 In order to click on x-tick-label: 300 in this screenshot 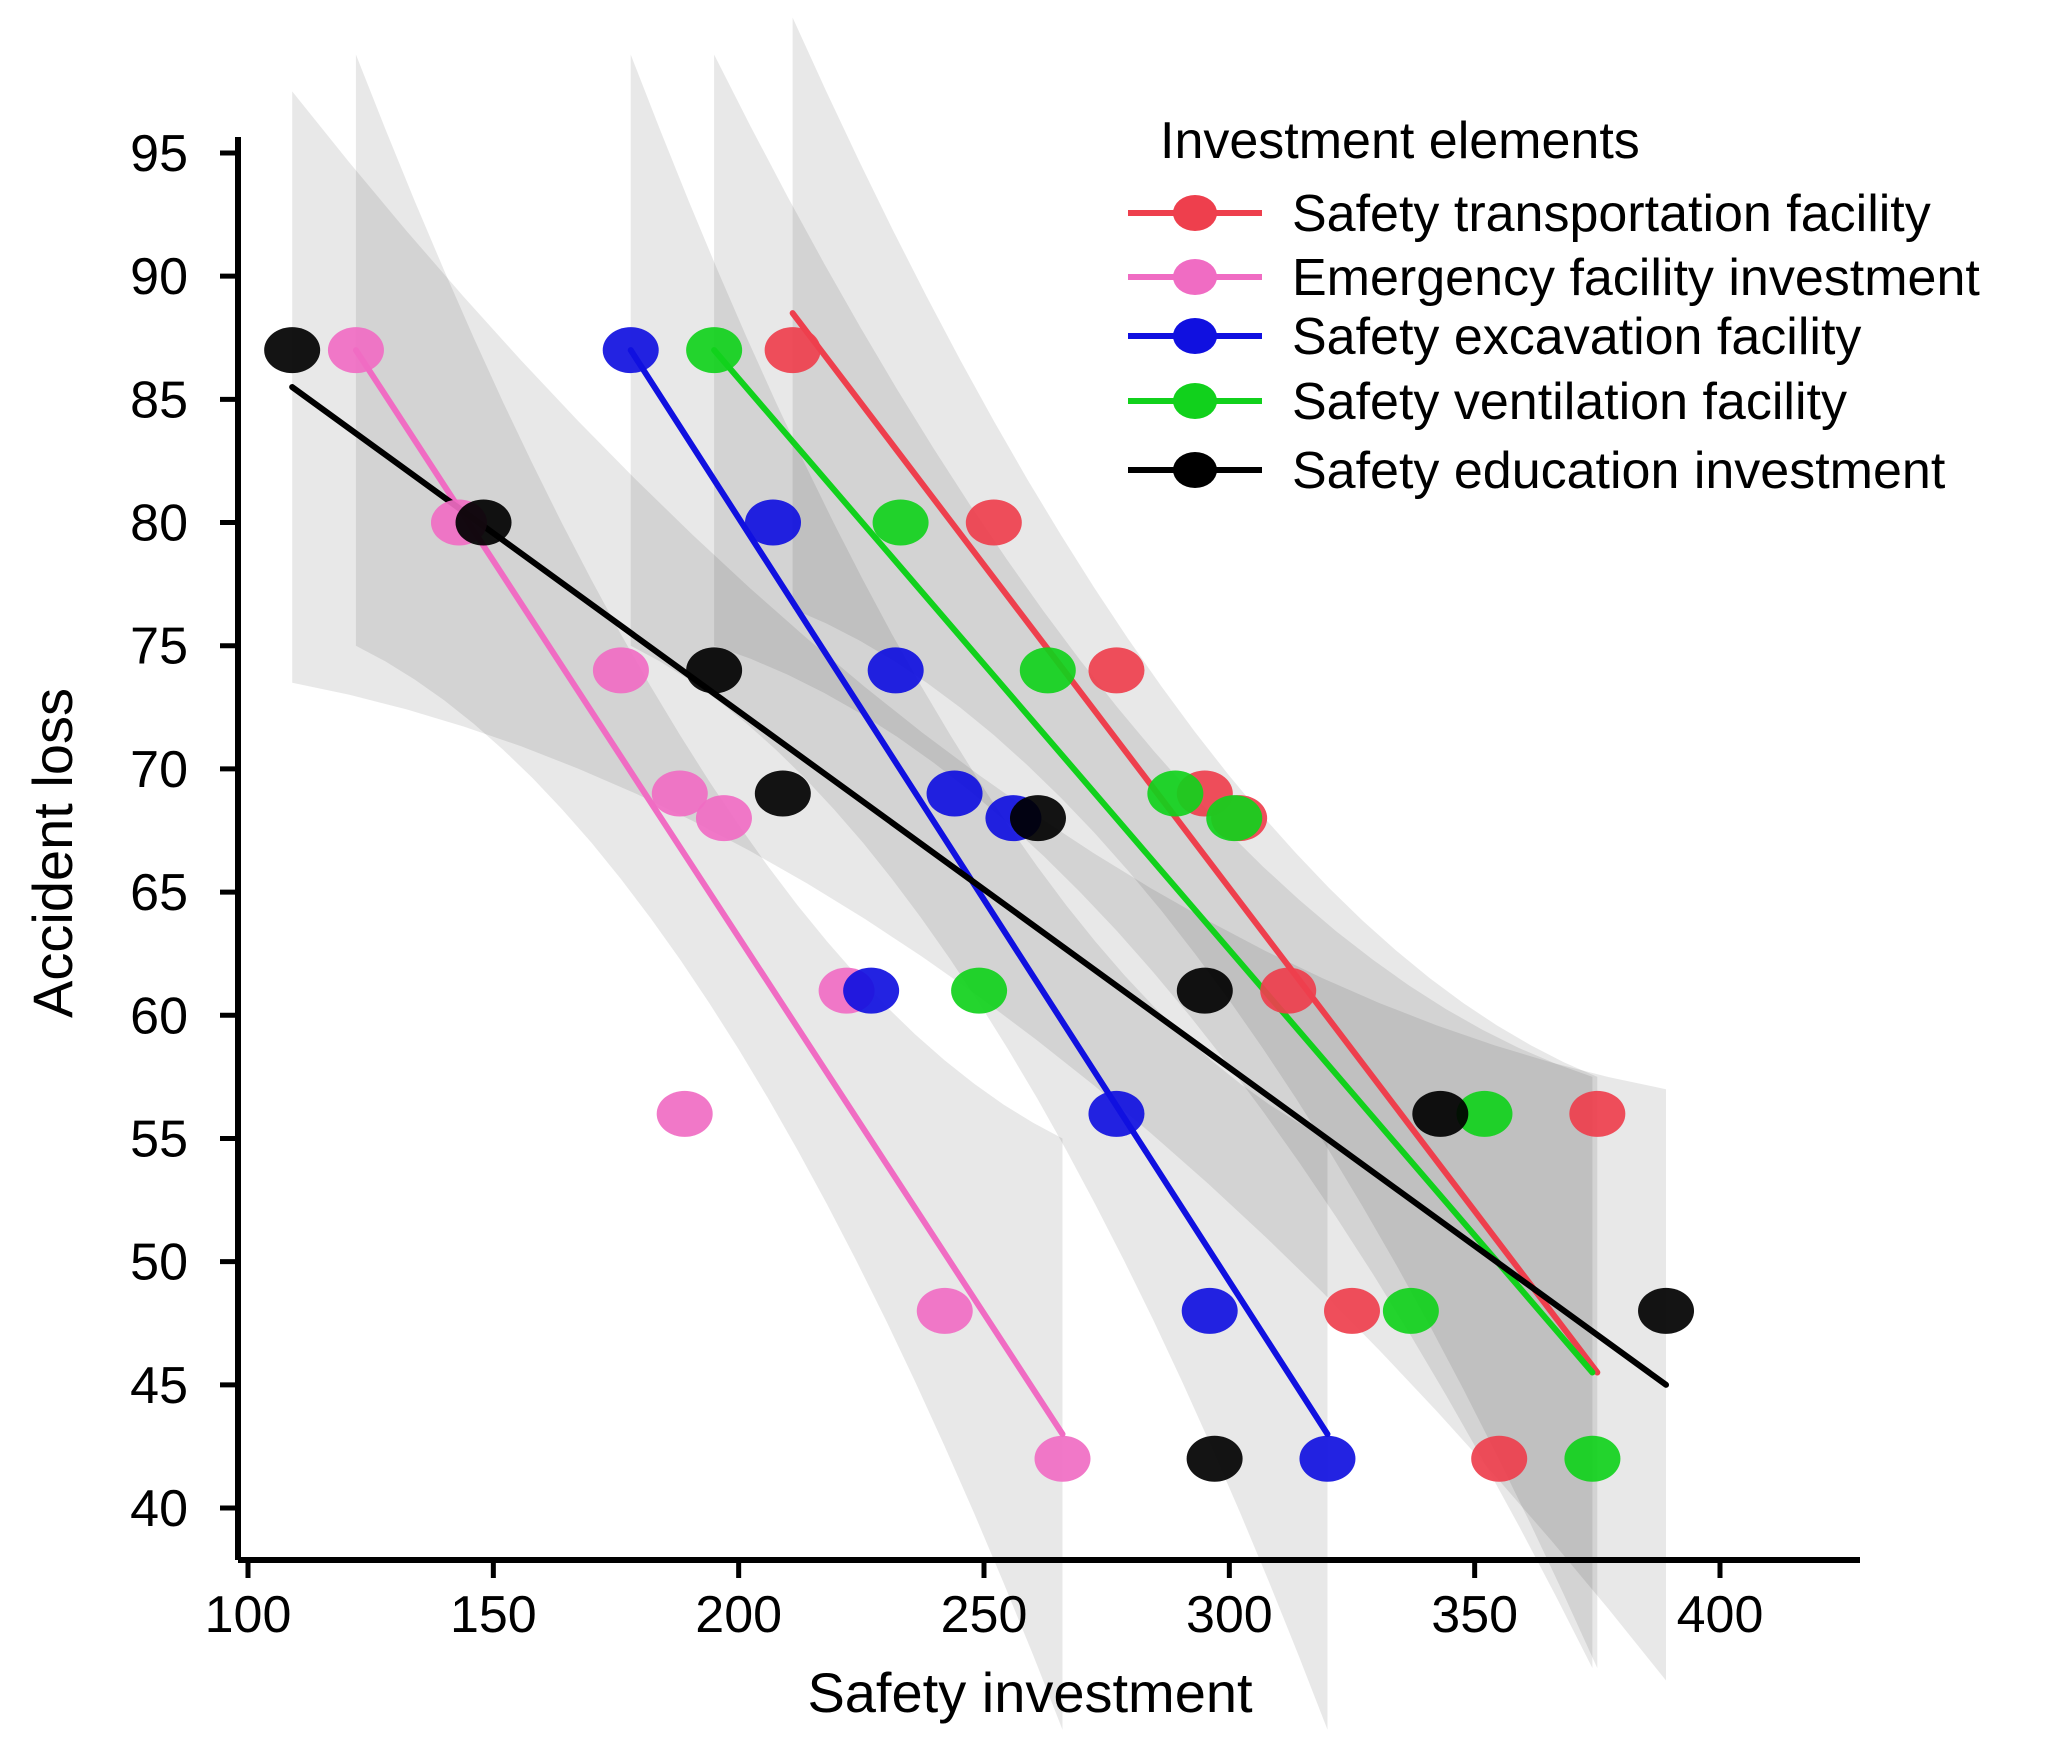, I will do `click(1229, 1615)`.